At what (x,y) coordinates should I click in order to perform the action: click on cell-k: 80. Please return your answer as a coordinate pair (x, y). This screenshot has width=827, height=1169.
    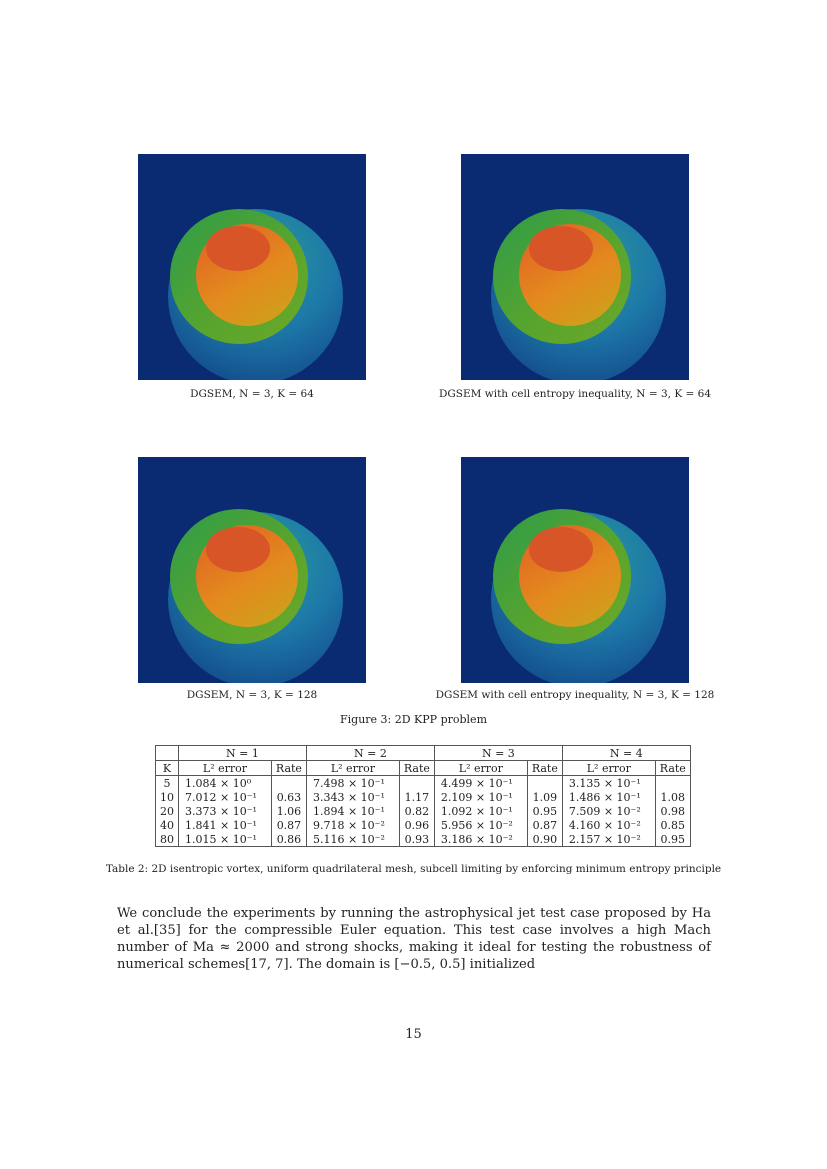
    Looking at the image, I should click on (167, 839).